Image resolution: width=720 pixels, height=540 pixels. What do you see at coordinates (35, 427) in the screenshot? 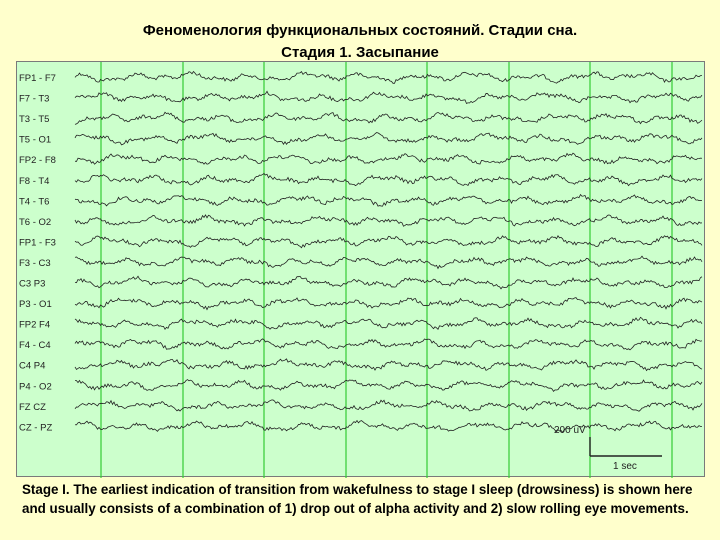
I see `channel-label: CZ - PZ` at bounding box center [35, 427].